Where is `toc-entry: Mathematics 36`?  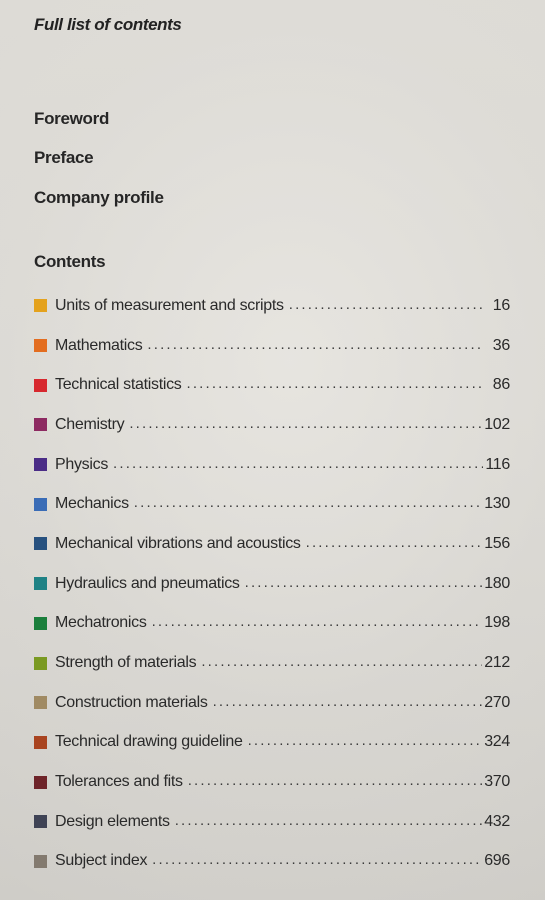 toc-entry: Mathematics 36 is located at coordinates (272, 346).